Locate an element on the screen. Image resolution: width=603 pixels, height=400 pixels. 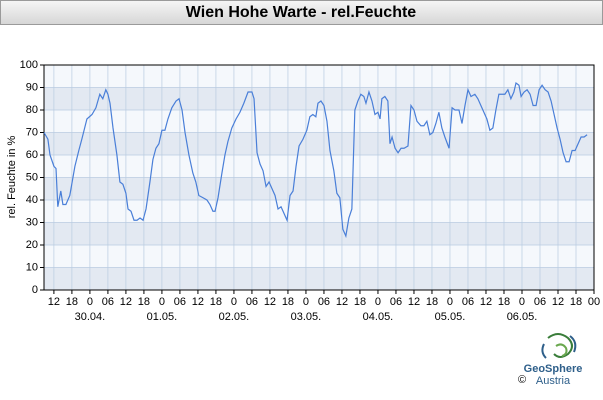
logo: GeoSphere Austria © is located at coordinates (550, 360).